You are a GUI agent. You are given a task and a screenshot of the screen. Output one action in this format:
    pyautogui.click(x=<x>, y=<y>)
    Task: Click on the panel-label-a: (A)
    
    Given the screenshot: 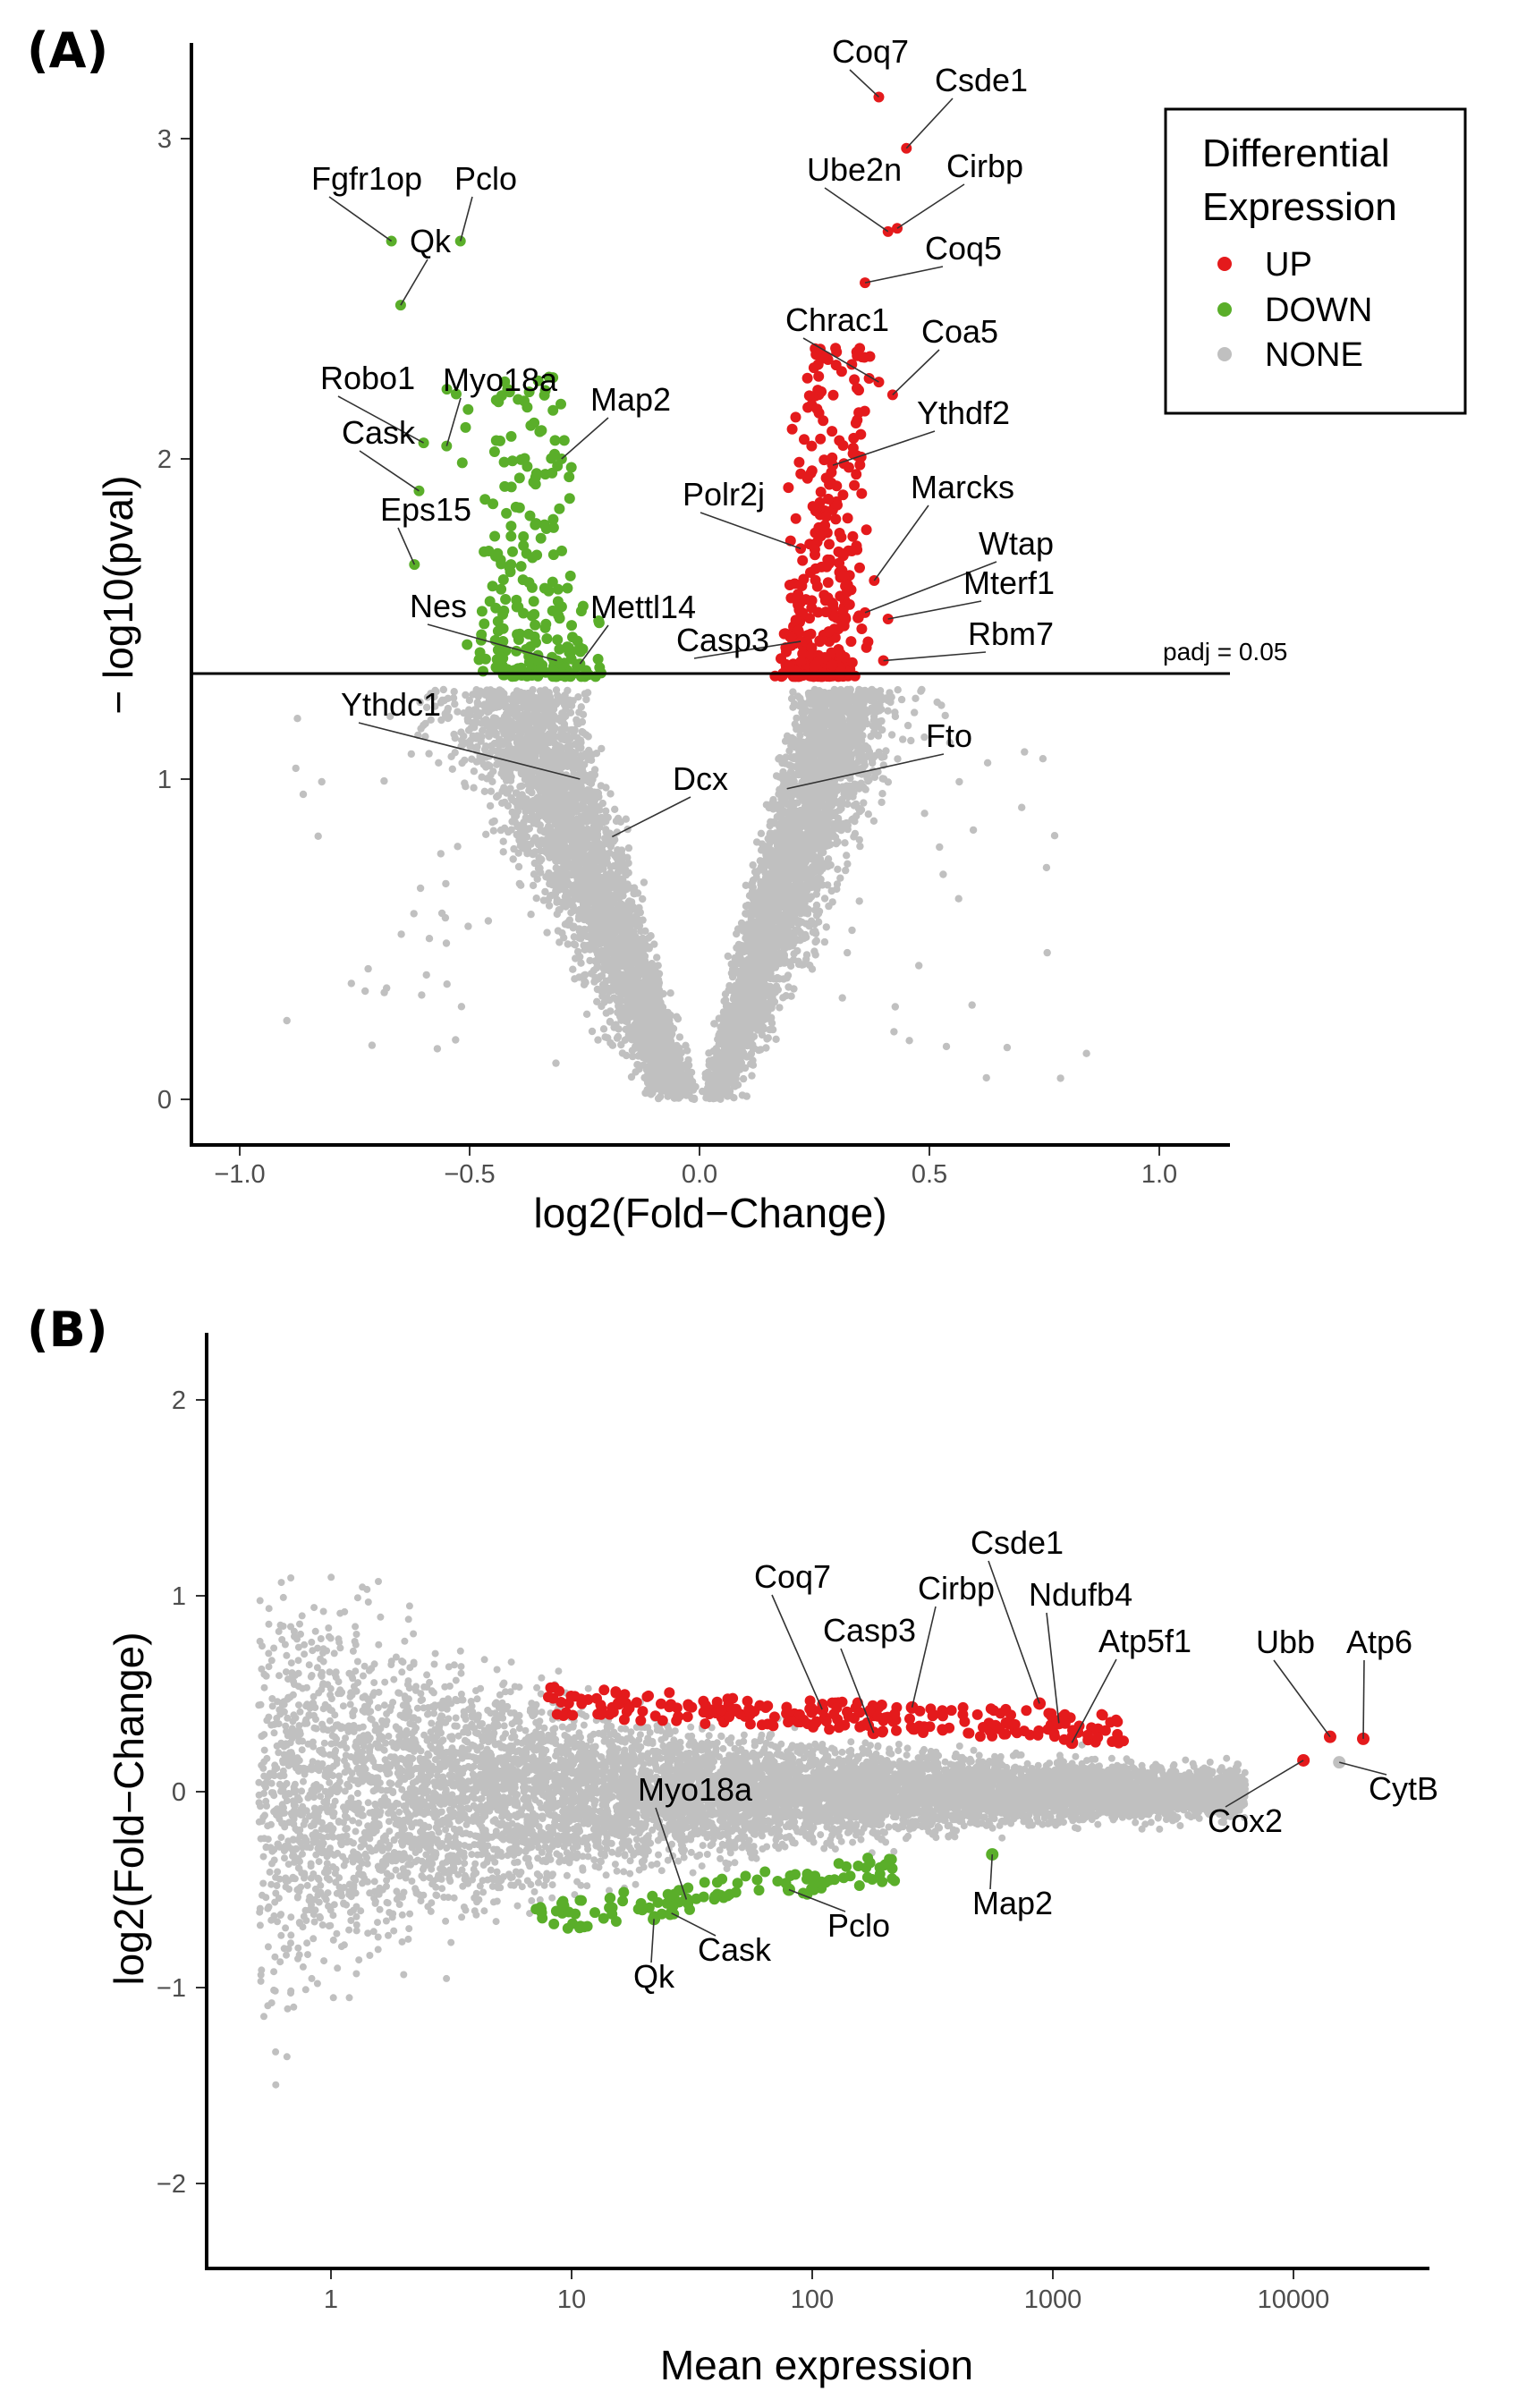 What is the action you would take?
    pyautogui.click(x=67, y=51)
    